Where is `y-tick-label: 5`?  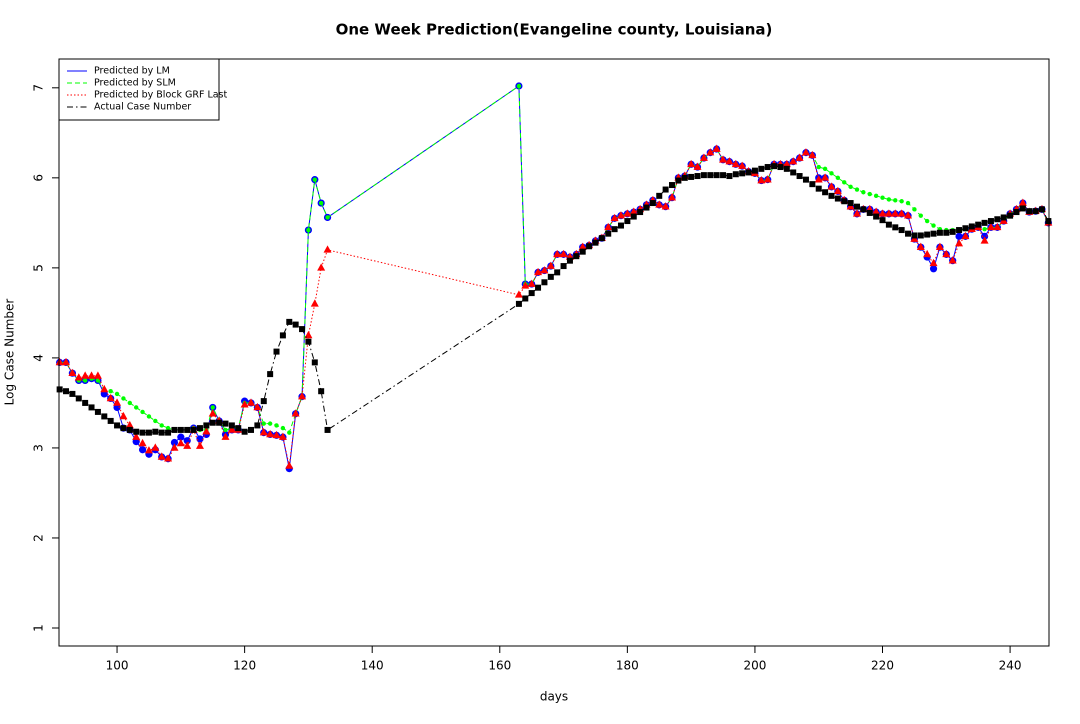
y-tick-label: 5 is located at coordinates (39, 268).